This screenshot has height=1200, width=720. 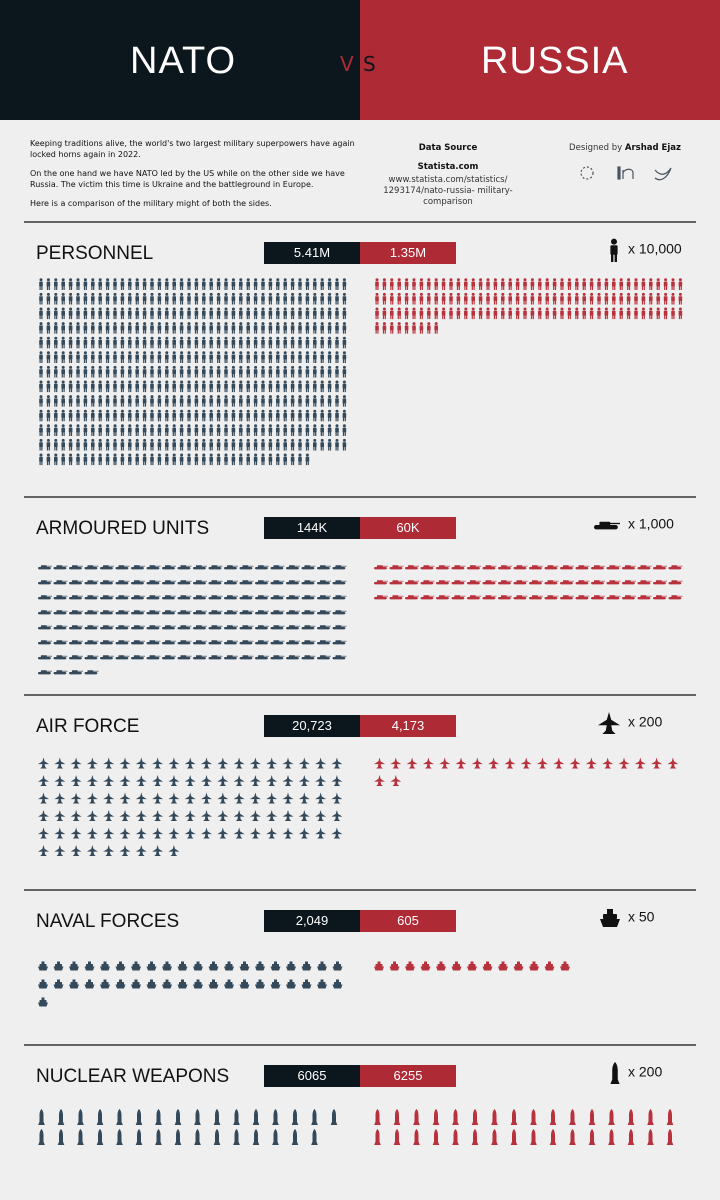 I want to click on section-title: PERSONNEL, so click(x=94, y=253).